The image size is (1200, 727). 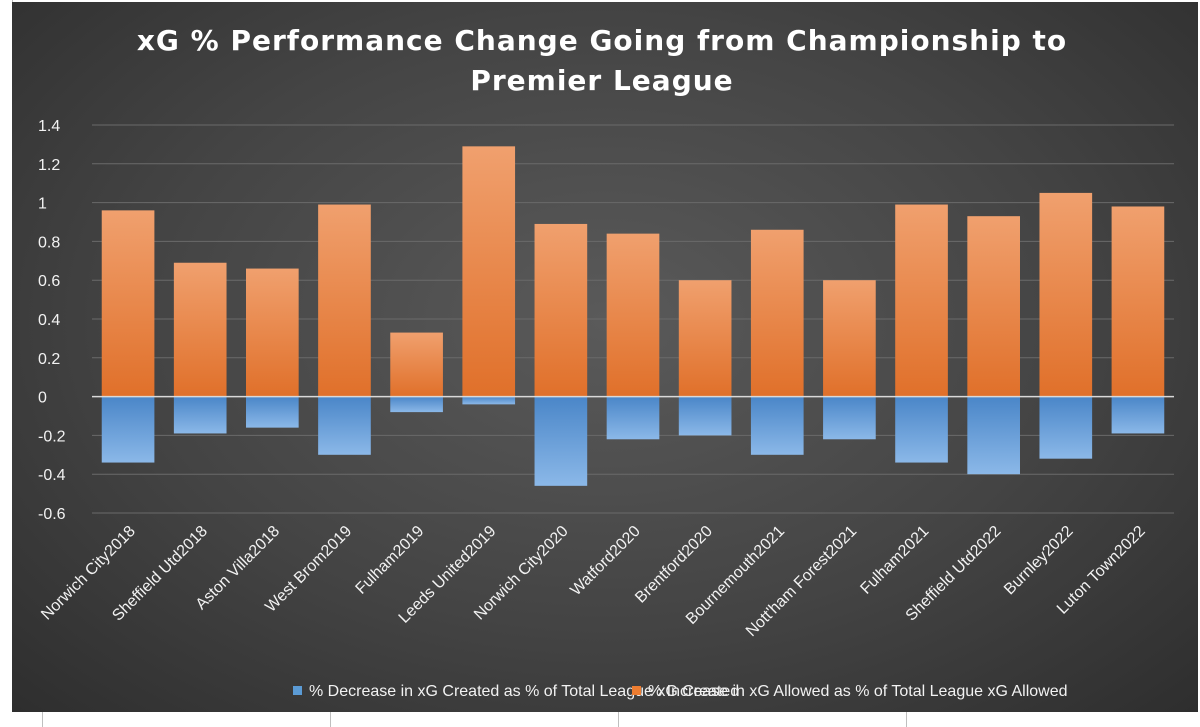 What do you see at coordinates (49, 359) in the screenshot?
I see `y-tick-label: 0.2` at bounding box center [49, 359].